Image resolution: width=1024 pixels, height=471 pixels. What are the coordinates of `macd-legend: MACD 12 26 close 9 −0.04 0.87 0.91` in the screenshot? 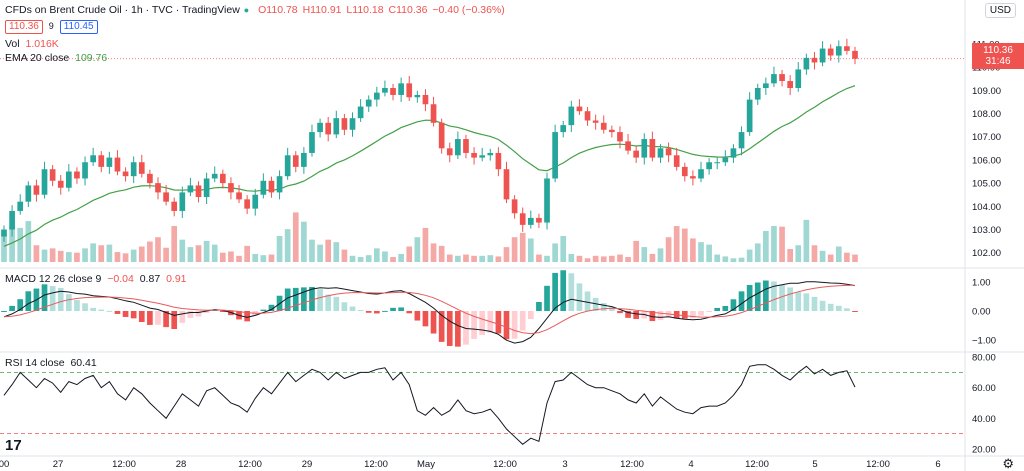 It's located at (96, 279).